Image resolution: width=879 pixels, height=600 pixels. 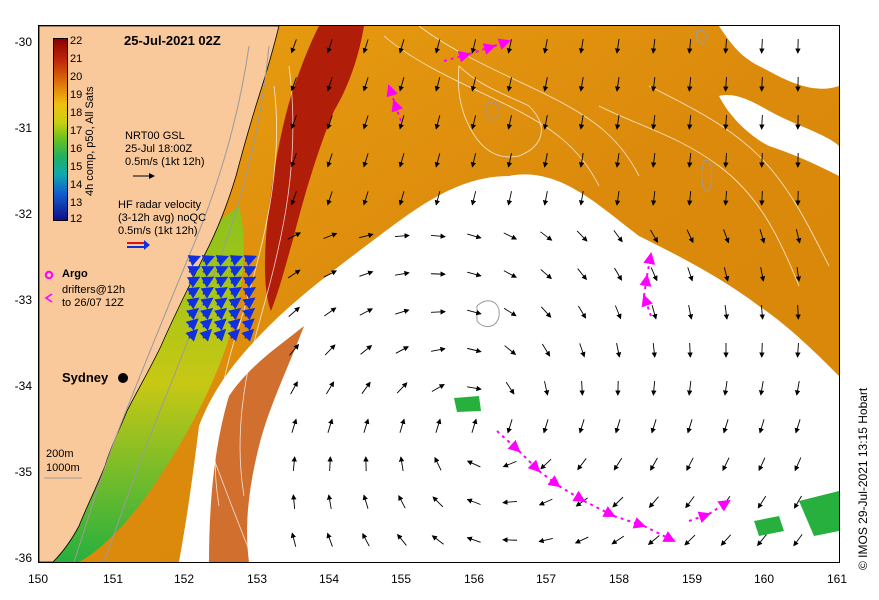 What do you see at coordinates (90, 141) in the screenshot?
I see `colorbar-caption: 4h comp, p50, All Sats` at bounding box center [90, 141].